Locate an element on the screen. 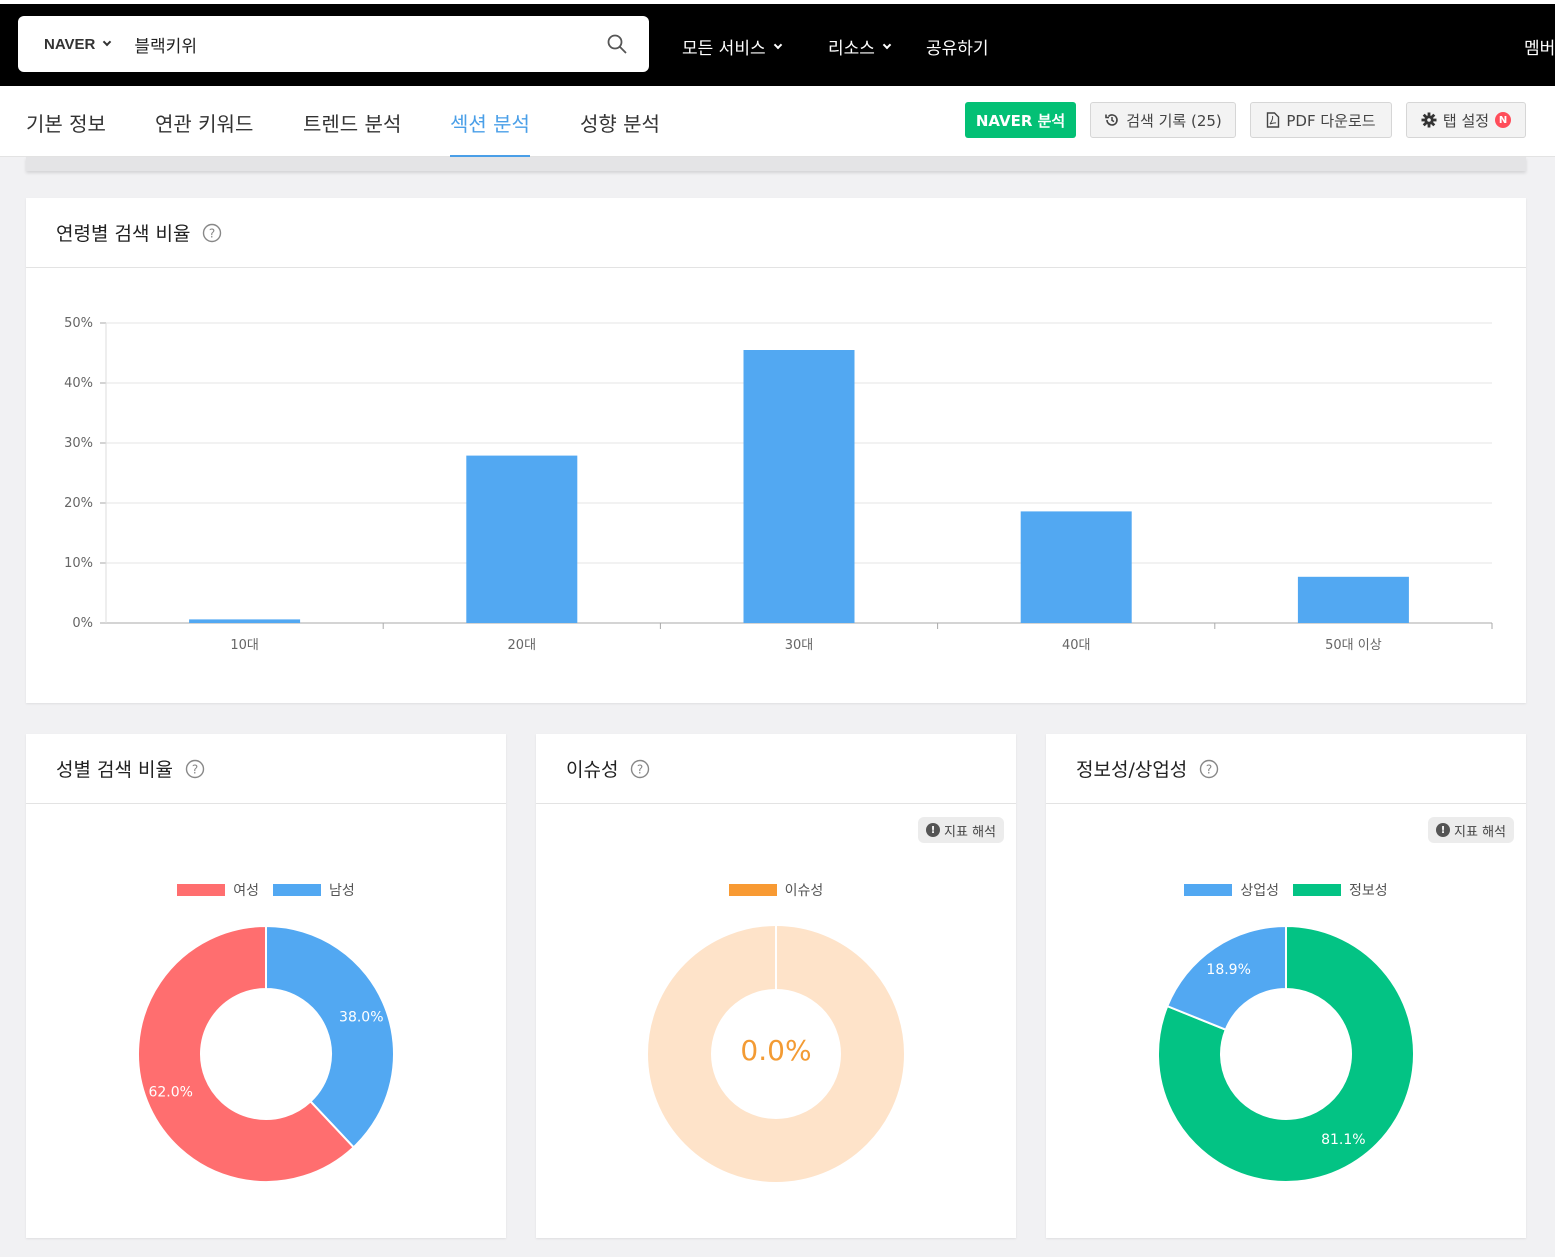  issue-donut-chart is located at coordinates (776, 1054).